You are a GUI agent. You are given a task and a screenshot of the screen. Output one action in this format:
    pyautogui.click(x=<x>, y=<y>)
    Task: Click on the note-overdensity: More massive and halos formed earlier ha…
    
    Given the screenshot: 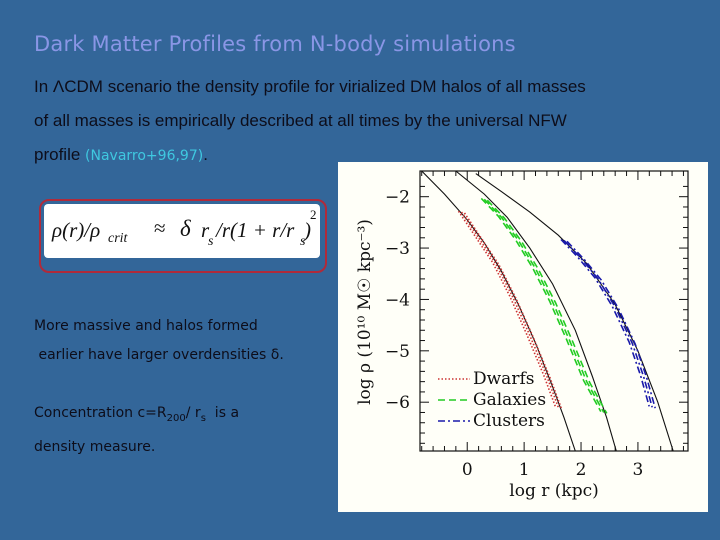 What is the action you would take?
    pyautogui.click(x=159, y=341)
    